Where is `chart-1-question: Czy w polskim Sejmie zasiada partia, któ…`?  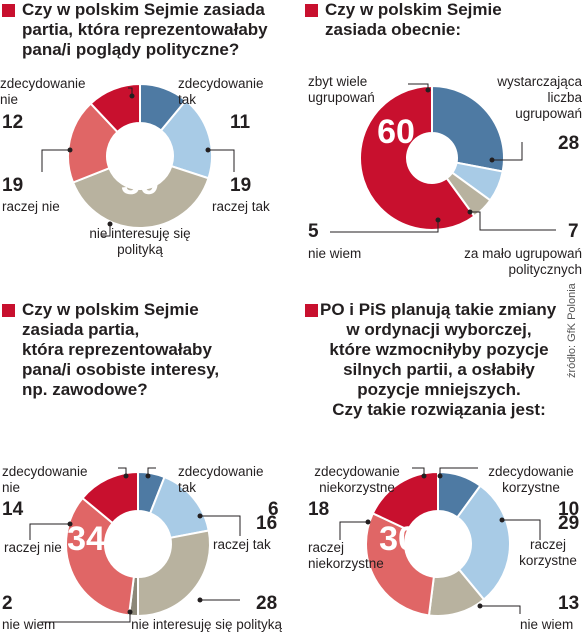 chart-1-question: Czy w polskim Sejmie zasiada partia, któ… is located at coordinates (145, 30).